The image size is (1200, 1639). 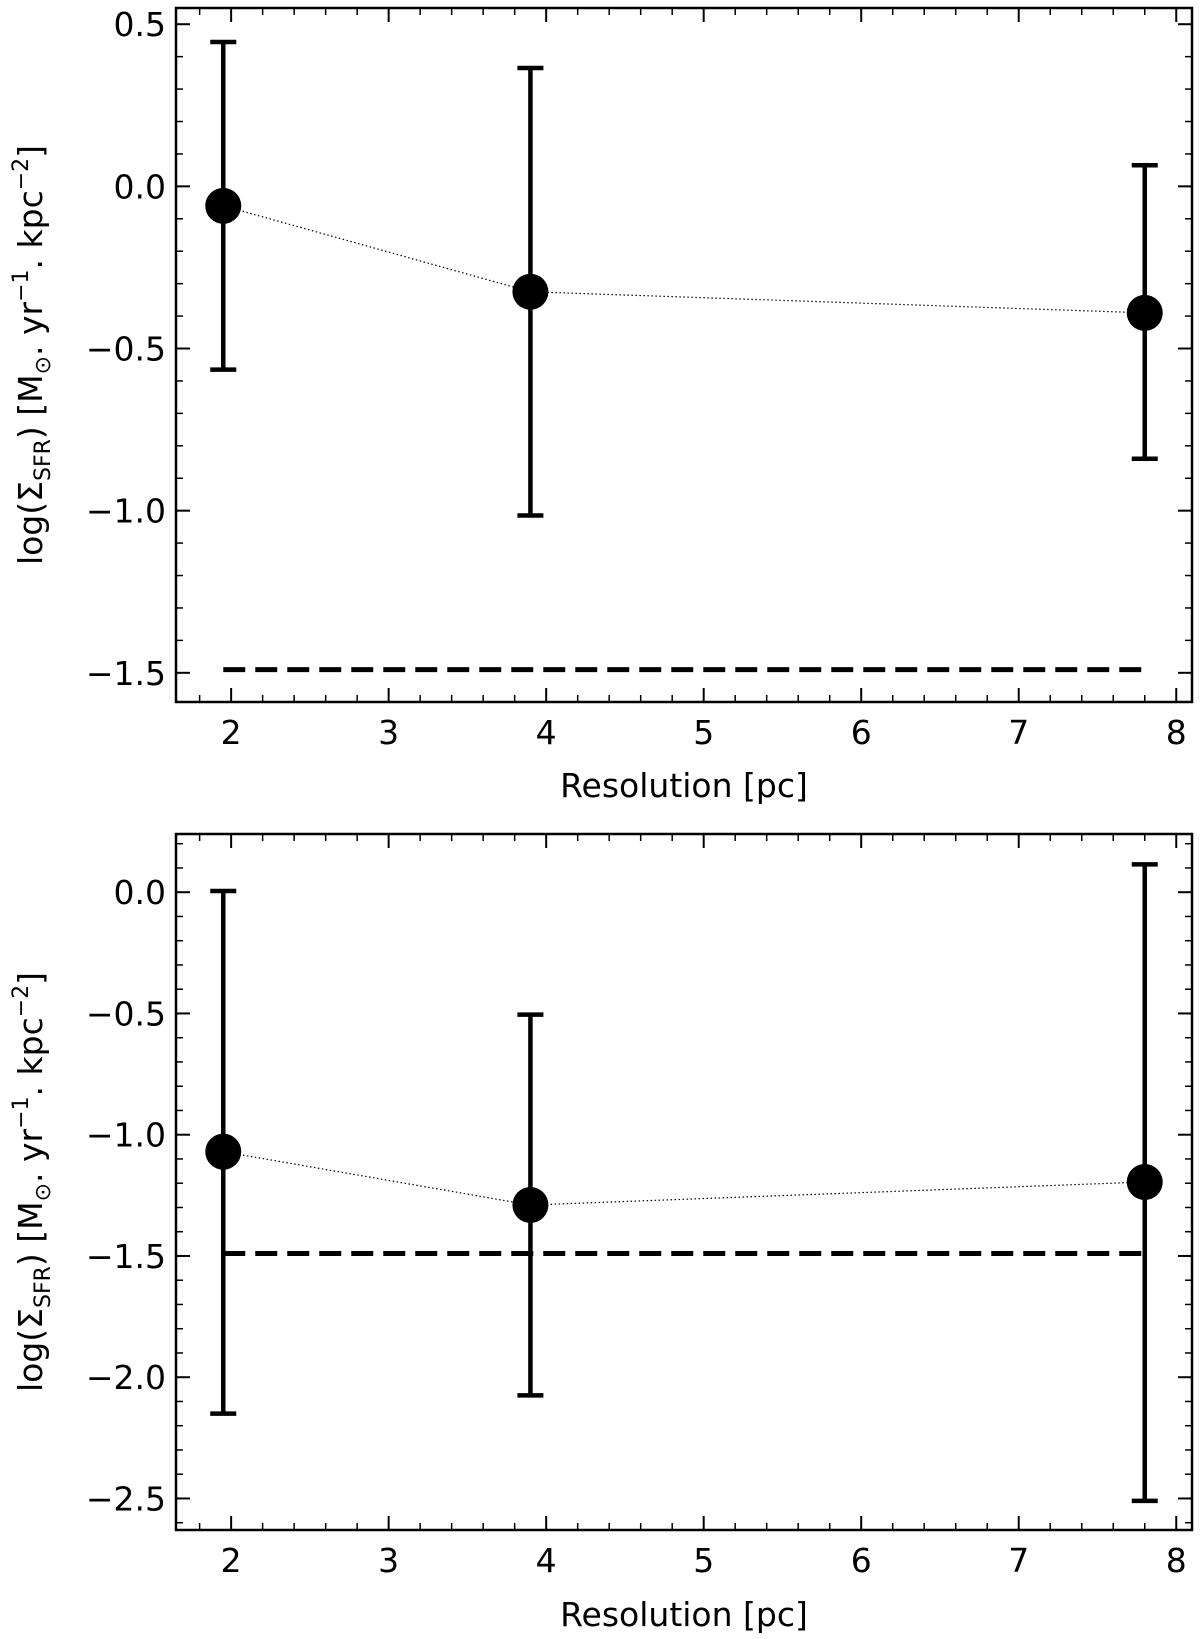 What do you see at coordinates (703, 732) in the screenshot?
I see `top-x-tick-label: 5` at bounding box center [703, 732].